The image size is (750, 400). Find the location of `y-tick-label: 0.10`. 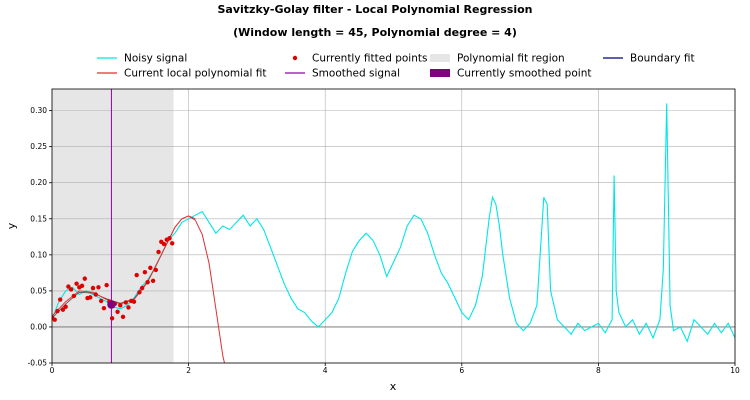

y-tick-label: 0.10 is located at coordinates (38, 254).